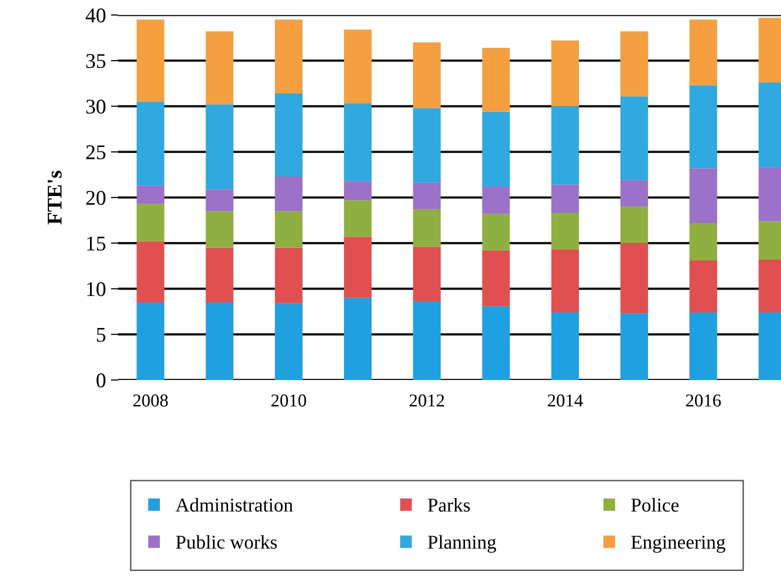  What do you see at coordinates (703, 400) in the screenshot?
I see `x-tick-label: 2016` at bounding box center [703, 400].